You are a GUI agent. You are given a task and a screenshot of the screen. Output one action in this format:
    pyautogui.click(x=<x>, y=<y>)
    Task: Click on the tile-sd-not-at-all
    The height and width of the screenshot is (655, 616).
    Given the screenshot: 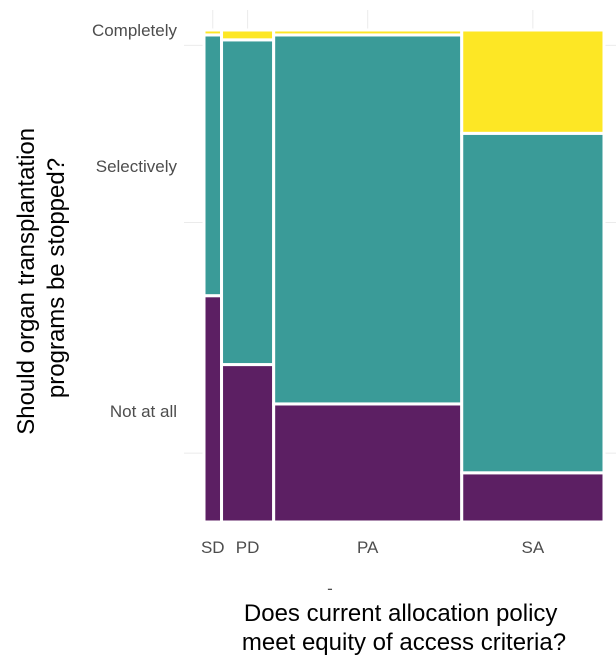 What is the action you would take?
    pyautogui.click(x=213, y=409)
    